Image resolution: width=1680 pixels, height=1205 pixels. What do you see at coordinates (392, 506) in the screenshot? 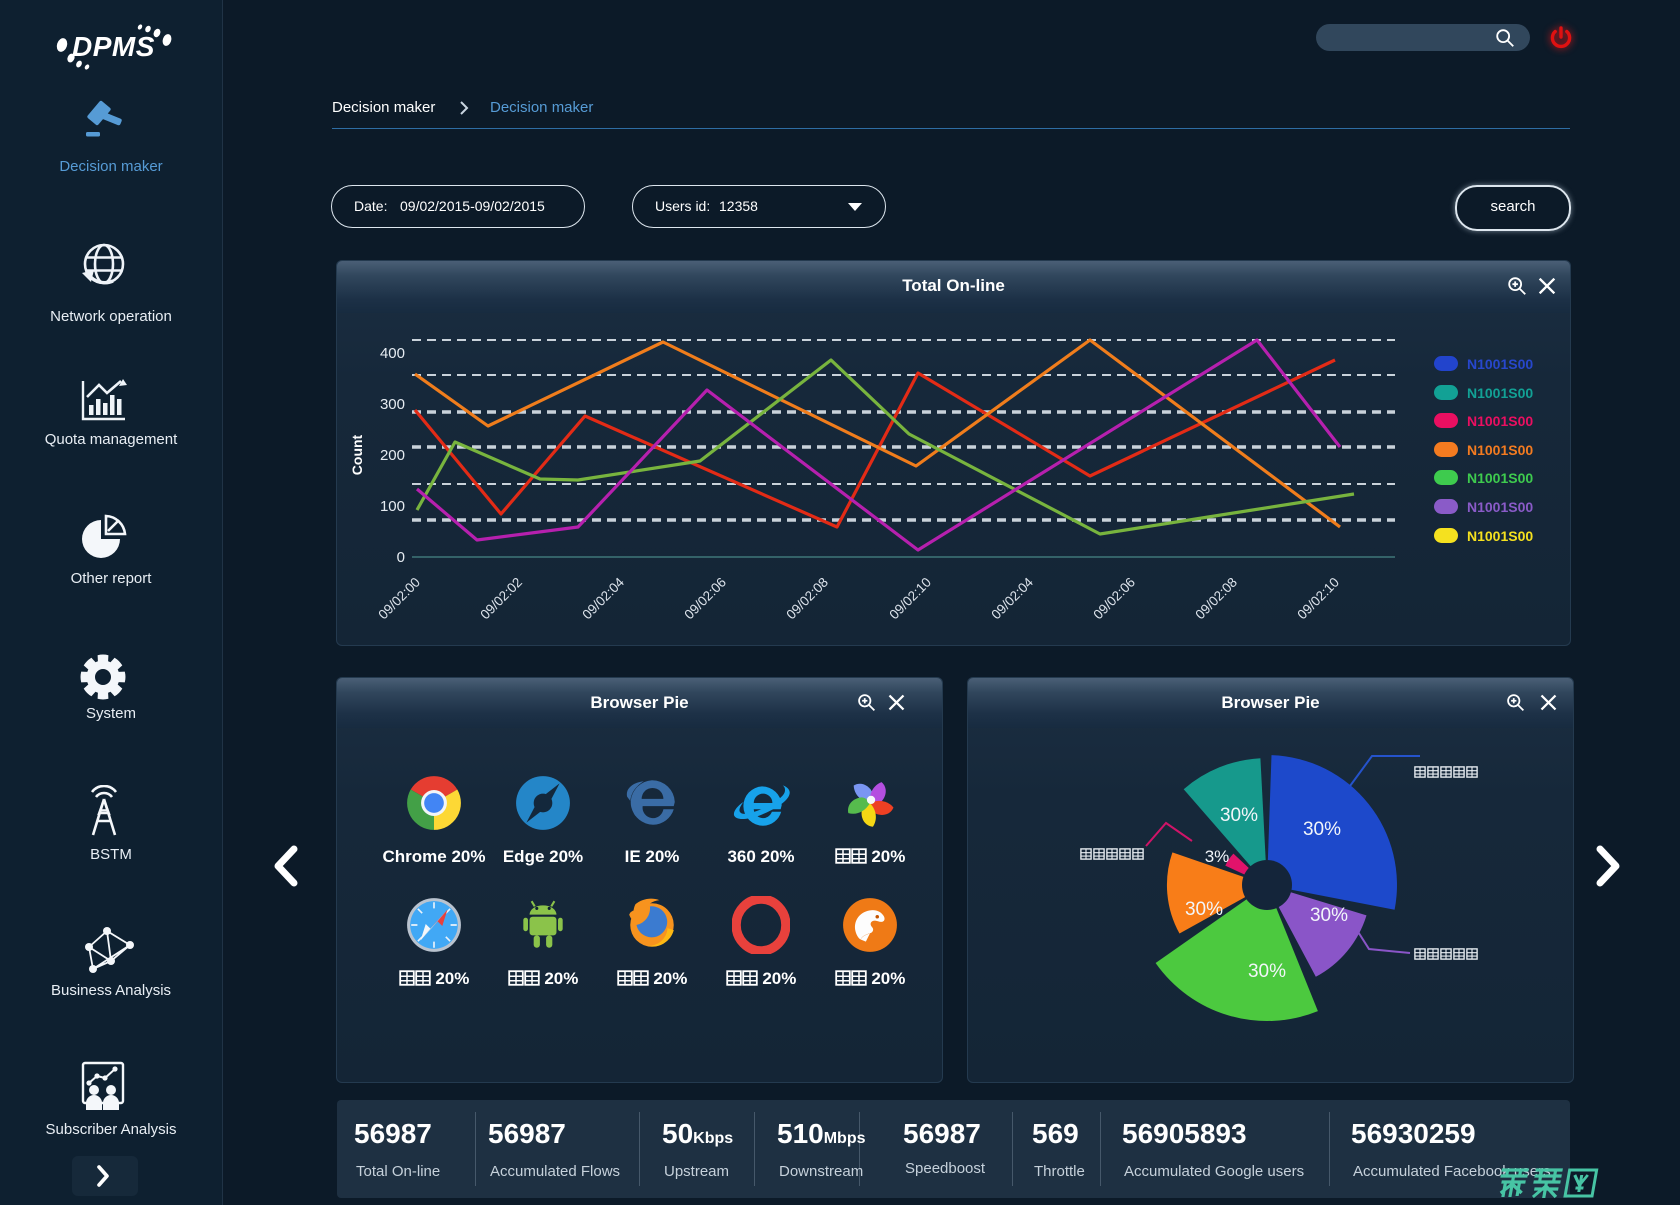
I see `svg-text: 100` at bounding box center [392, 506].